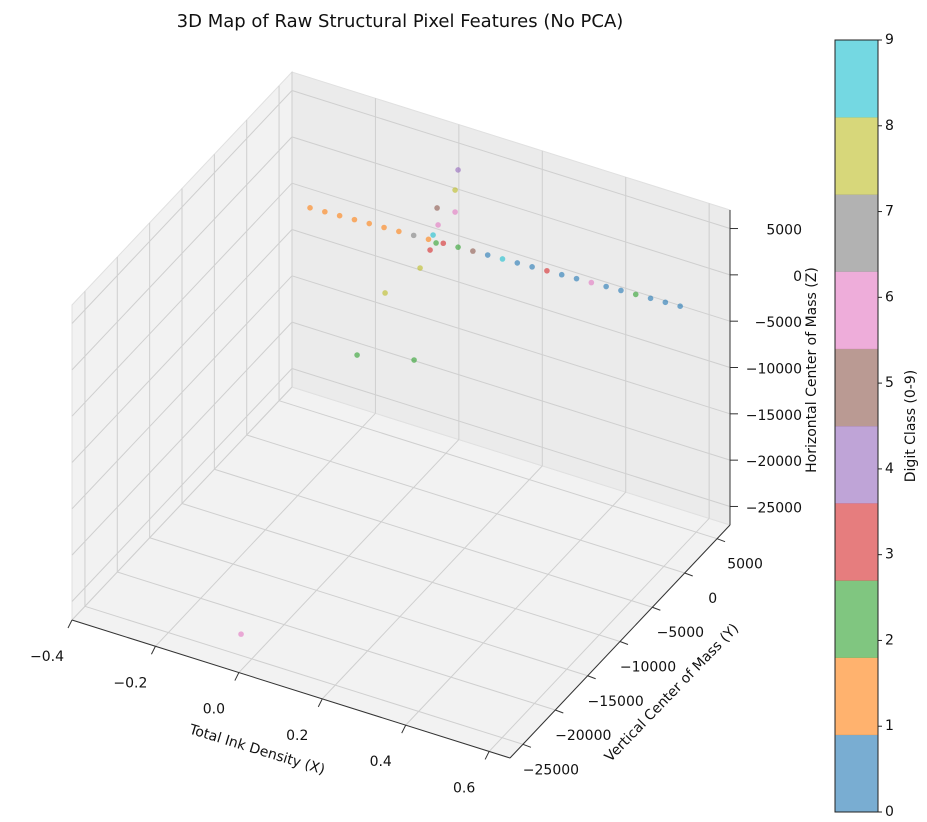  What do you see at coordinates (889, 640) in the screenshot?
I see `colorbar-tick-label: 2` at bounding box center [889, 640].